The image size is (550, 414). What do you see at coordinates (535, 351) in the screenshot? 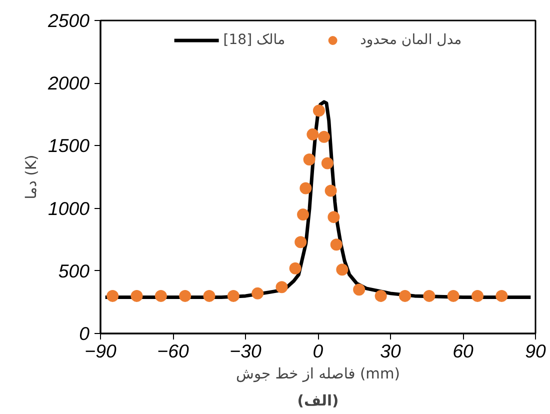
I see `x-tick-label: 90` at bounding box center [535, 351].